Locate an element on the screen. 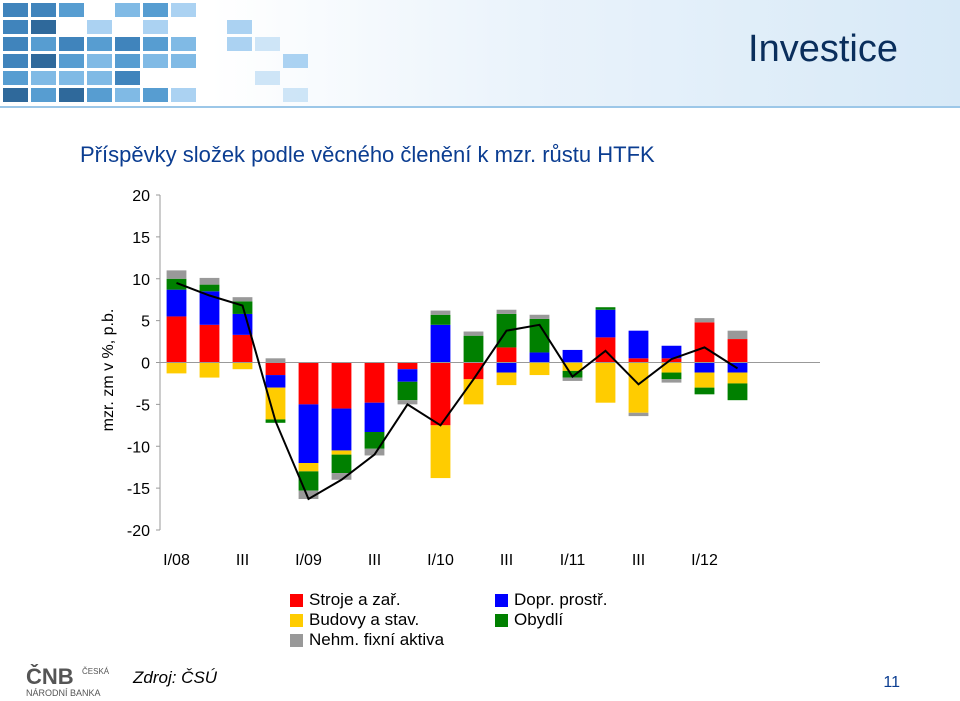 The height and width of the screenshot is (701, 960). x-tick-label: I/10 is located at coordinates (440, 560).